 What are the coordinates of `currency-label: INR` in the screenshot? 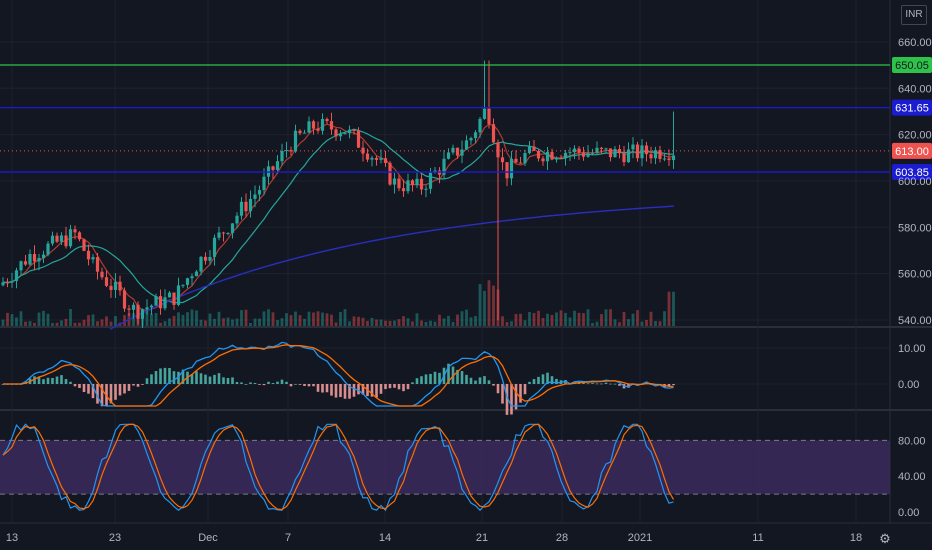 It's located at (914, 15).